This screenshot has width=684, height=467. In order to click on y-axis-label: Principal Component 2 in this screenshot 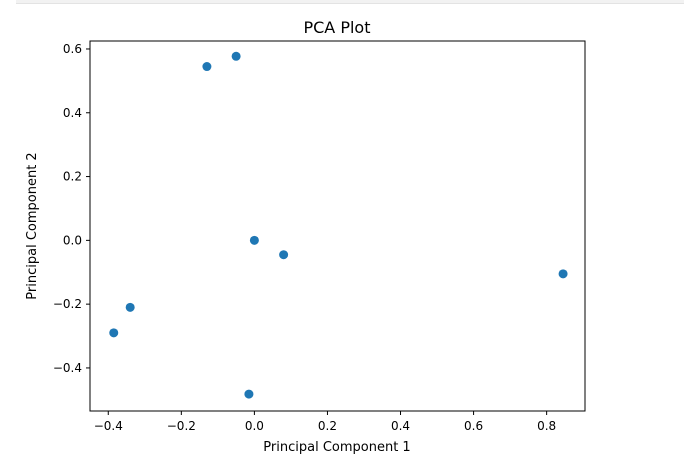, I will do `click(32, 225)`.